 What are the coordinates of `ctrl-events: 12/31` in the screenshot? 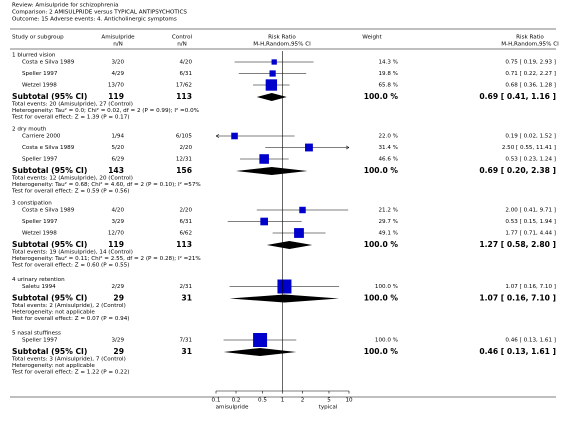 It's located at (184, 160).